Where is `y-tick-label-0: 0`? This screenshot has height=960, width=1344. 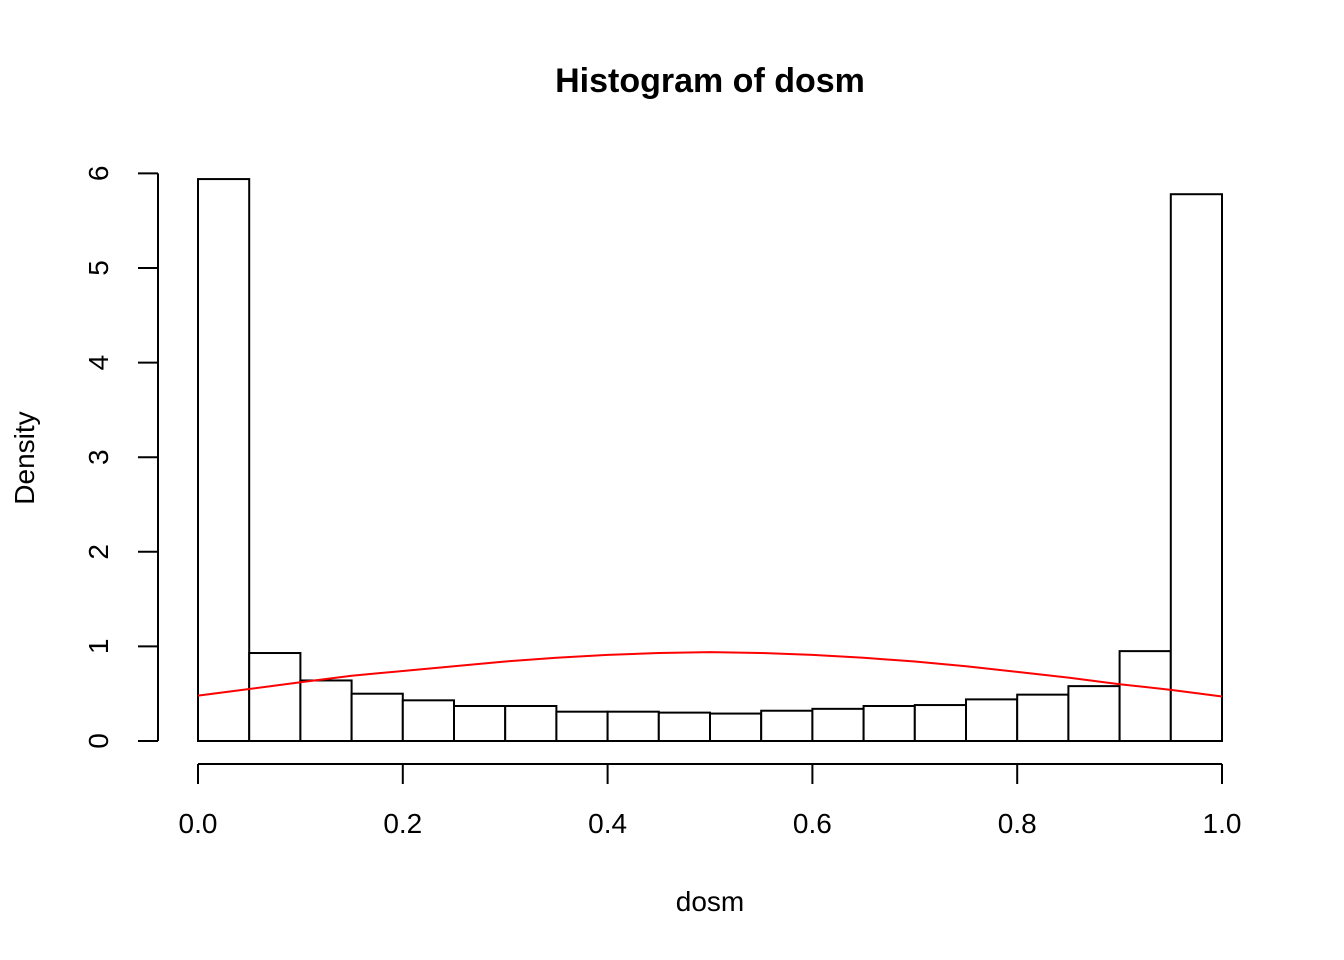
y-tick-label-0: 0 is located at coordinates (98, 741).